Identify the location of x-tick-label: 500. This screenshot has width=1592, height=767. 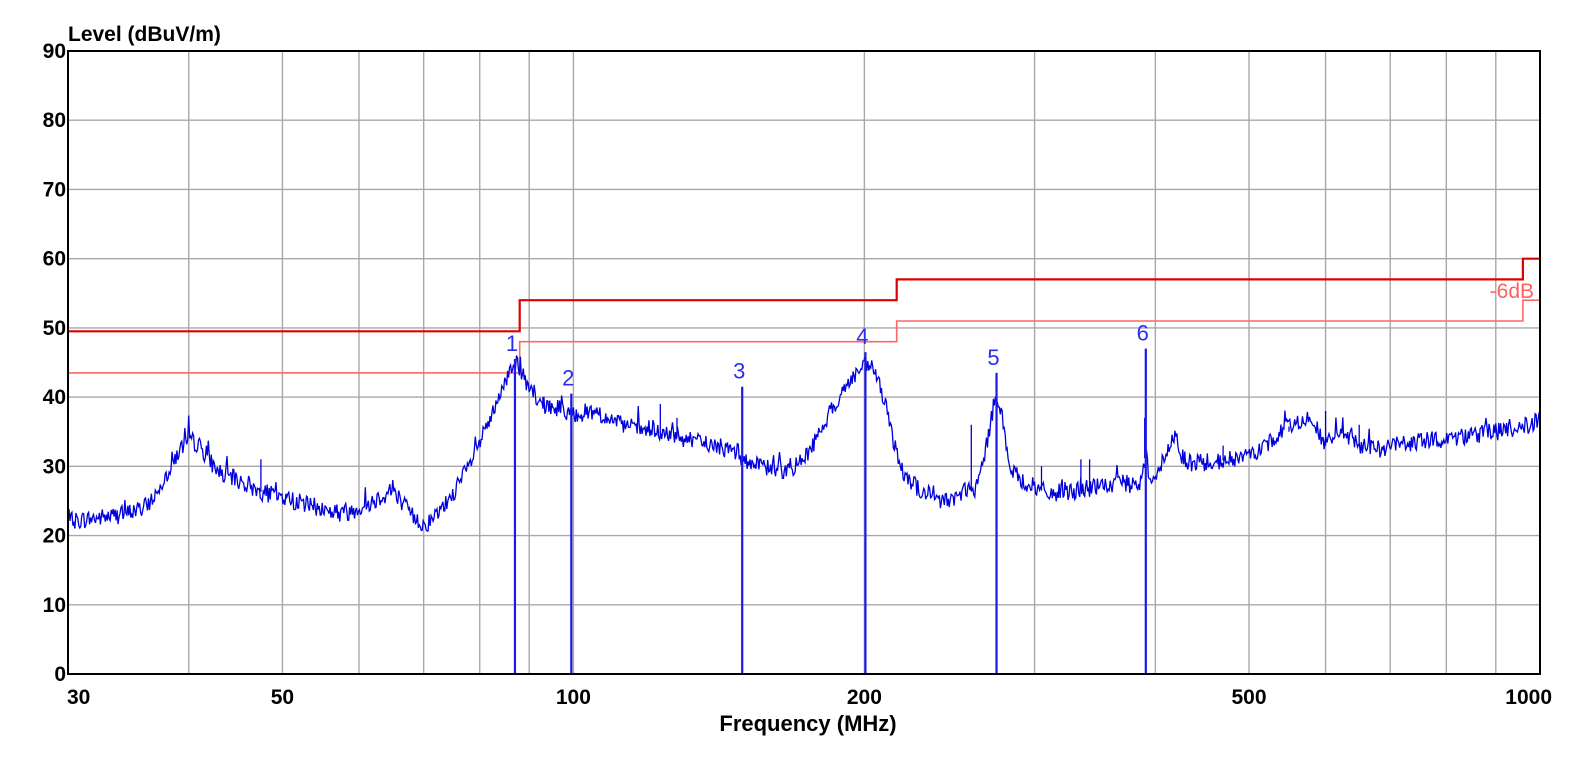
(1249, 697).